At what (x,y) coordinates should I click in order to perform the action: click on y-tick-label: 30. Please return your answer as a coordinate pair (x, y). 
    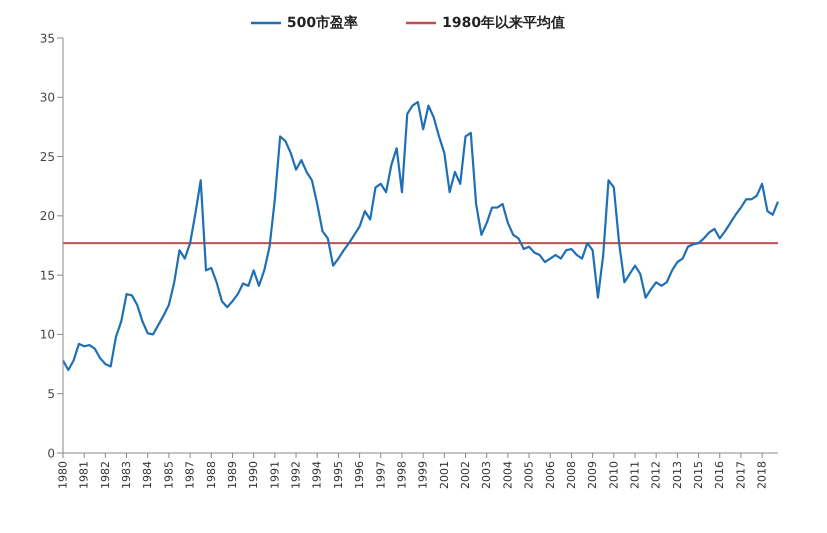
    Looking at the image, I should click on (47, 97).